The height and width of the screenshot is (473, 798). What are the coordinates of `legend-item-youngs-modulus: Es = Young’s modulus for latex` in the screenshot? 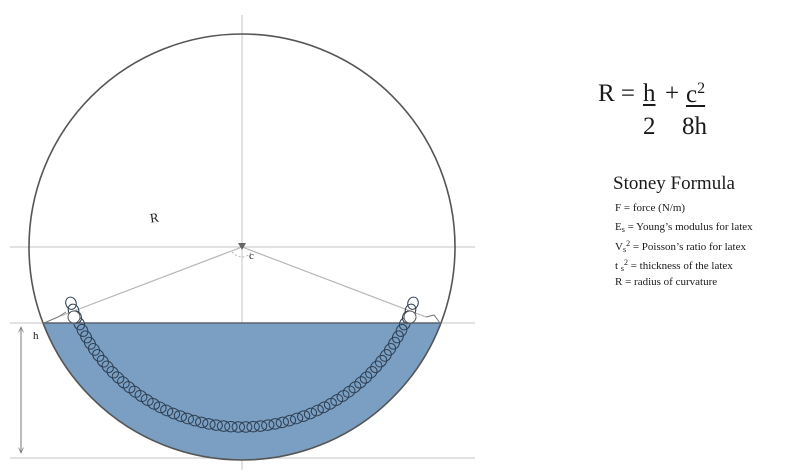 It's located at (684, 230).